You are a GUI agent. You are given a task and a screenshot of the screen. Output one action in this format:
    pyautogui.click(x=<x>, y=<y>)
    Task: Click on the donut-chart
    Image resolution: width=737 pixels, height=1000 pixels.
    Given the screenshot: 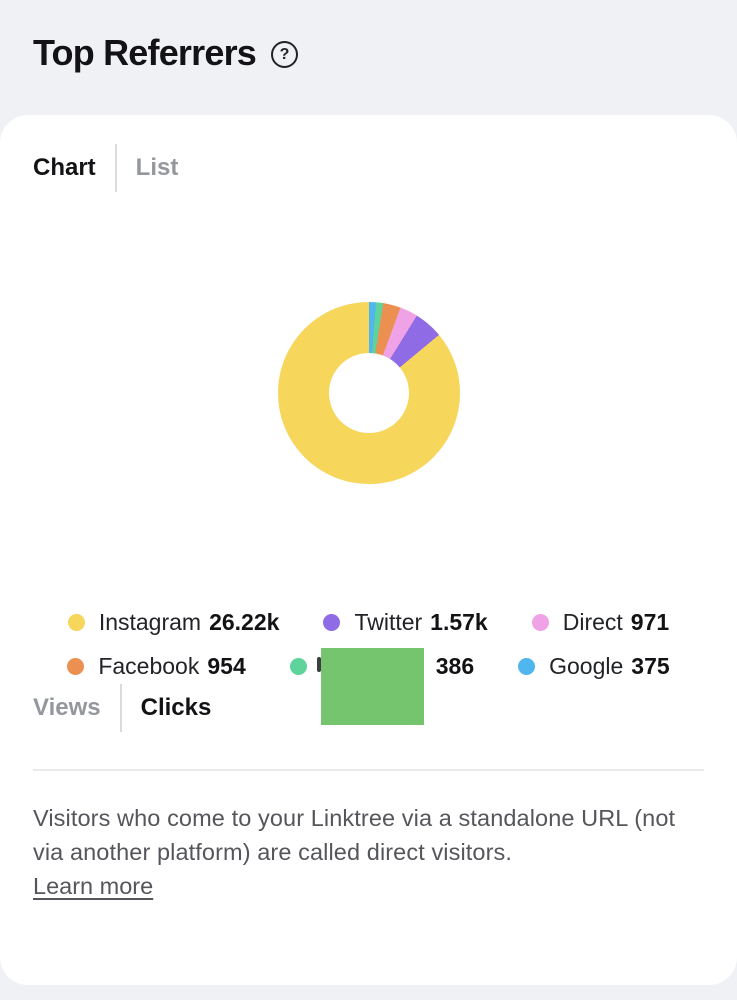 What is the action you would take?
    pyautogui.click(x=368, y=393)
    